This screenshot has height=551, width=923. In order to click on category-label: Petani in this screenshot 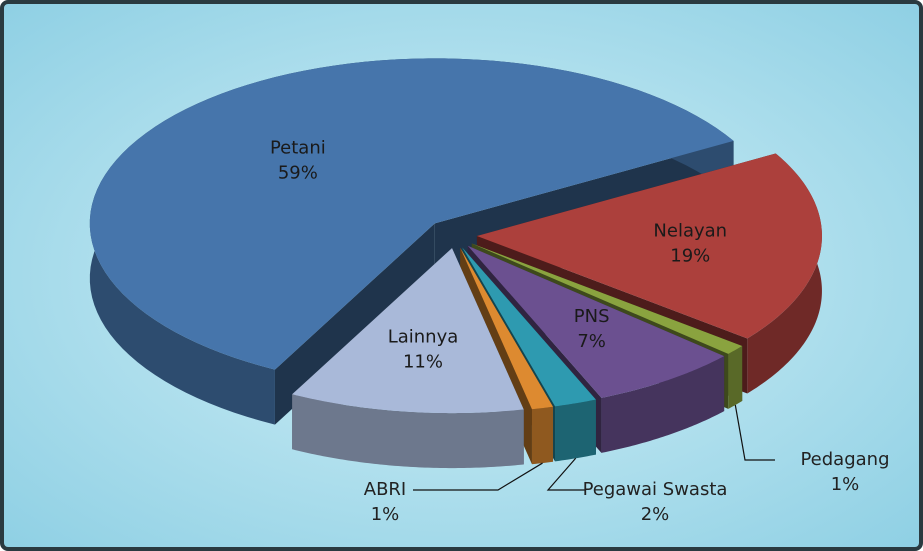, I will do `click(298, 148)`.